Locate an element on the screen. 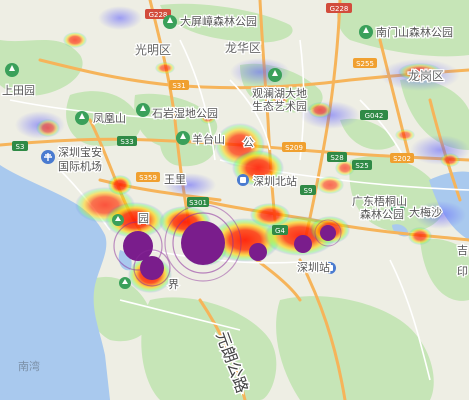 This screenshot has height=400, width=469. place-label-yuan-partial: 园 is located at coordinates (143, 218).